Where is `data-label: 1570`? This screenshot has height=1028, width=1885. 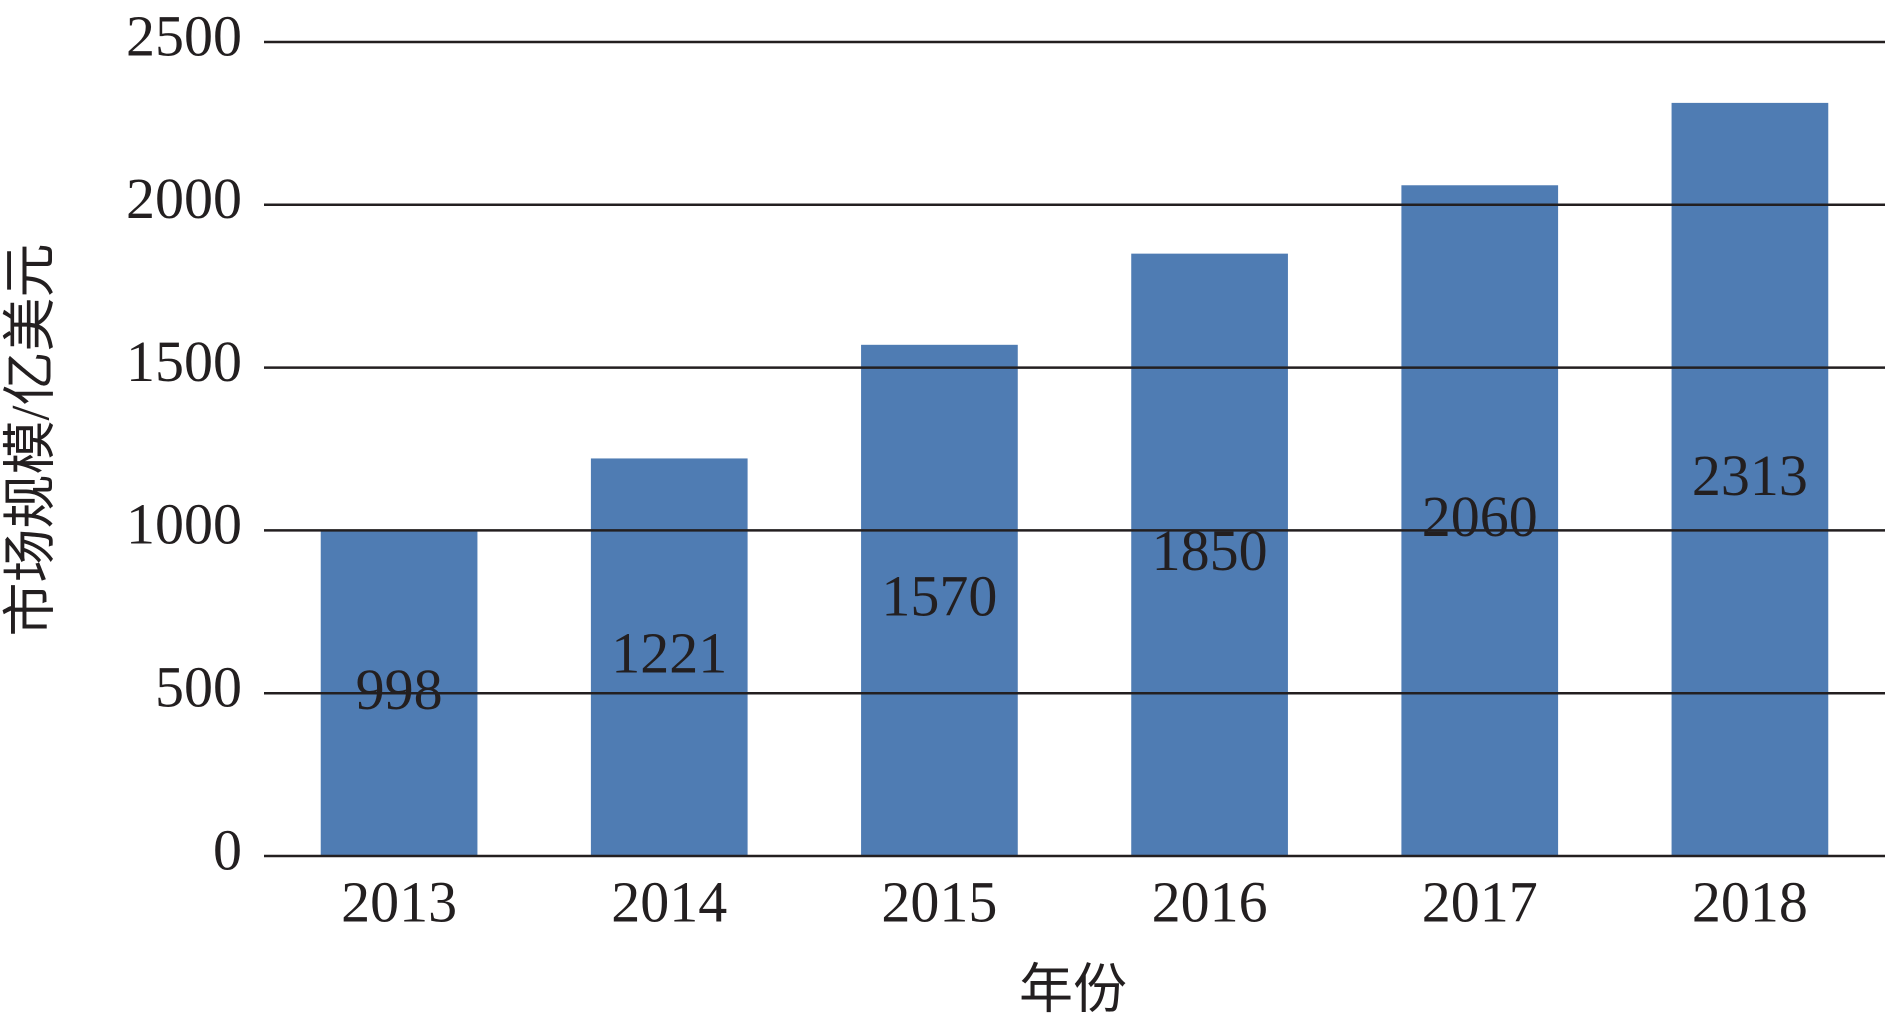
data-label: 1570 is located at coordinates (939, 596).